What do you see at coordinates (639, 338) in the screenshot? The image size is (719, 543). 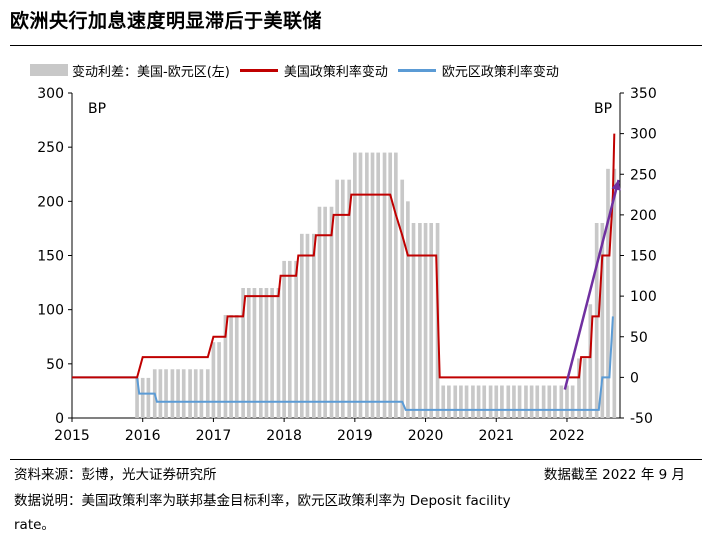 I see `right-tick-label: 50` at bounding box center [639, 338].